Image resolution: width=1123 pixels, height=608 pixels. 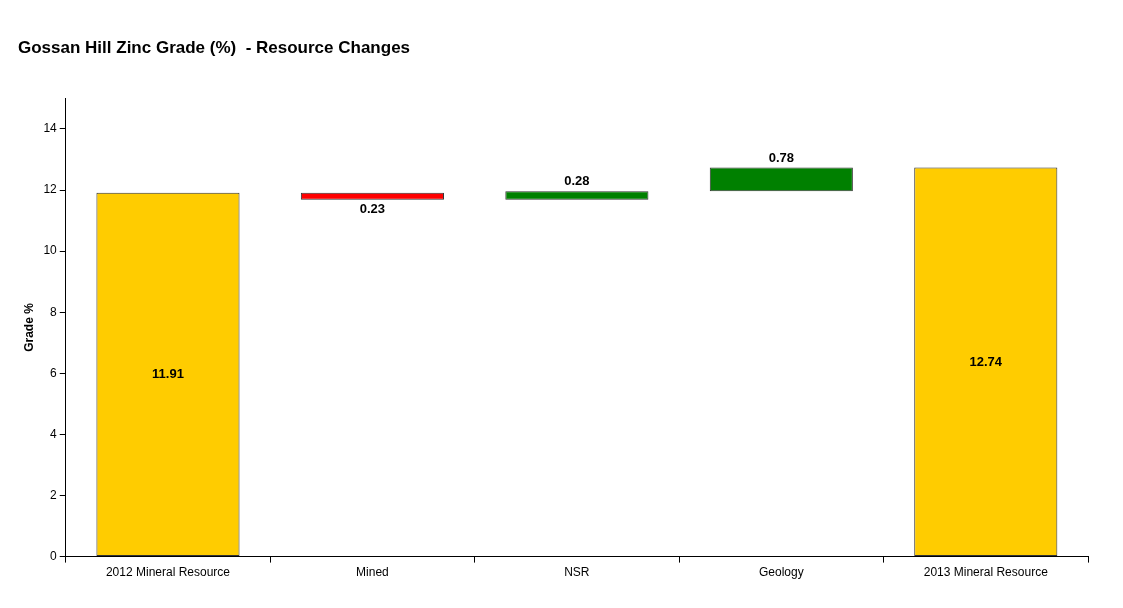 I want to click on x-tick-label: Geology, so click(x=781, y=572).